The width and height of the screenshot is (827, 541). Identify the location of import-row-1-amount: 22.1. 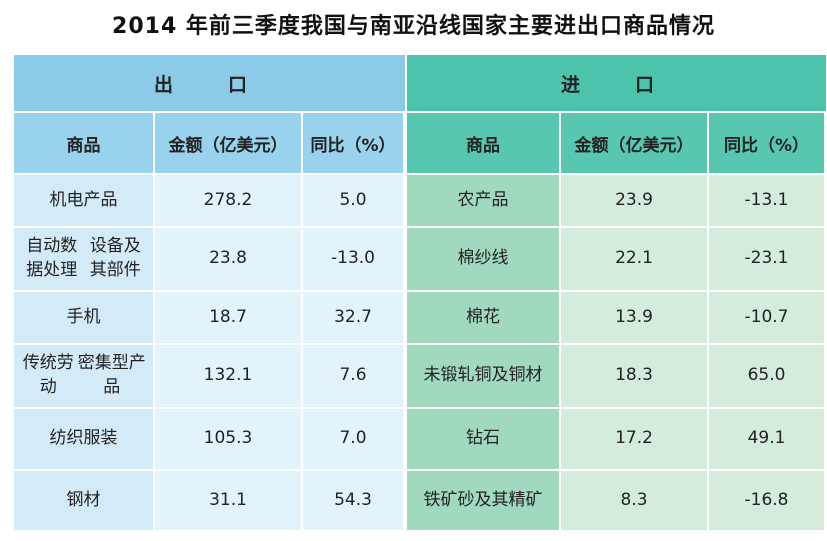
(635, 258).